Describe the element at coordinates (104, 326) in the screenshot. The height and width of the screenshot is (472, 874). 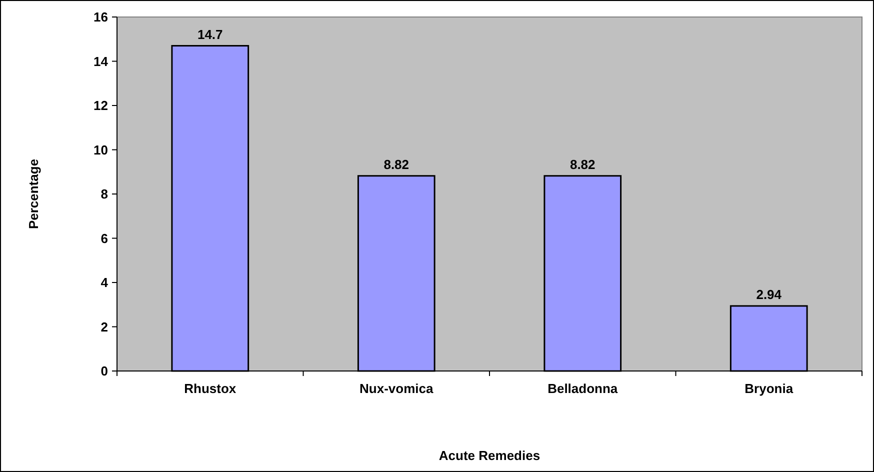
I see `y-tick-label: 2` at that location.